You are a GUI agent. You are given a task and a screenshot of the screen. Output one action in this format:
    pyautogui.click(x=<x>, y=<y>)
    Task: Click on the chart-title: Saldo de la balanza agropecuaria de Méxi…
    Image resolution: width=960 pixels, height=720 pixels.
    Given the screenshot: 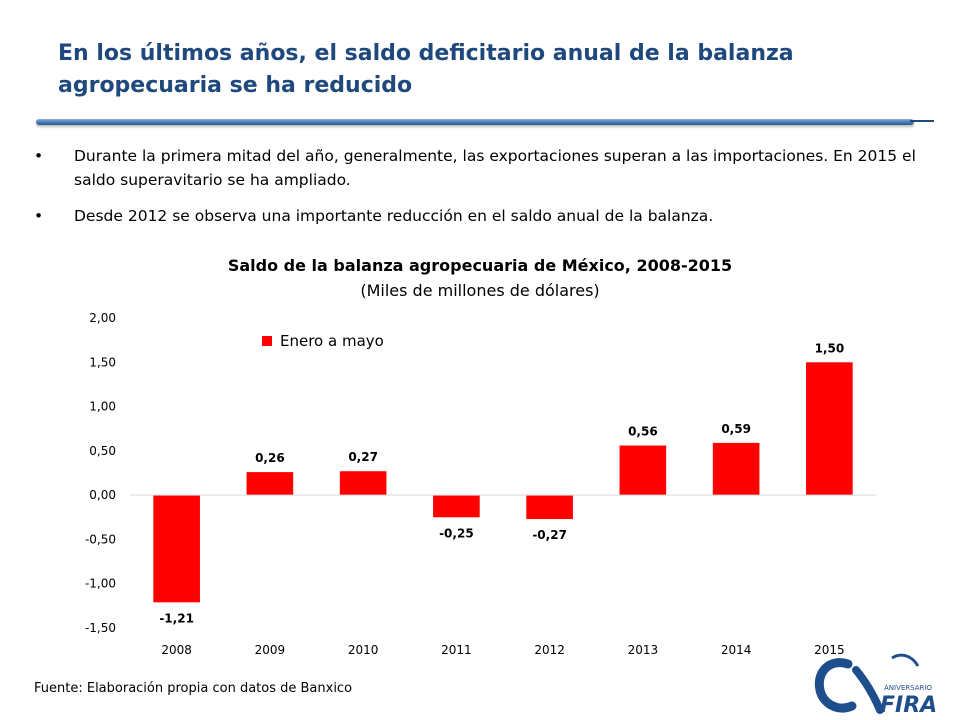 What is the action you would take?
    pyautogui.click(x=480, y=265)
    